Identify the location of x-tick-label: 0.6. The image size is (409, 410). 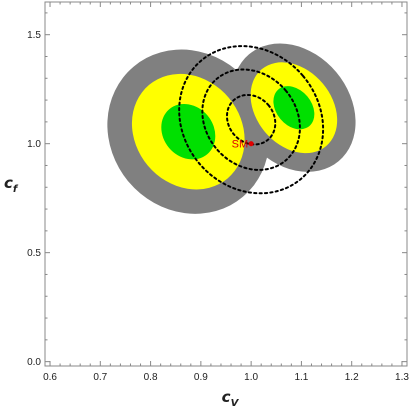
(50, 377).